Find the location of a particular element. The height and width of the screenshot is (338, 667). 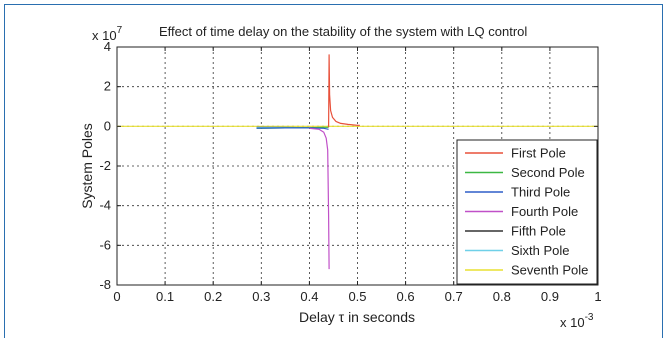

y-tick-label: -2 is located at coordinates (105, 165).